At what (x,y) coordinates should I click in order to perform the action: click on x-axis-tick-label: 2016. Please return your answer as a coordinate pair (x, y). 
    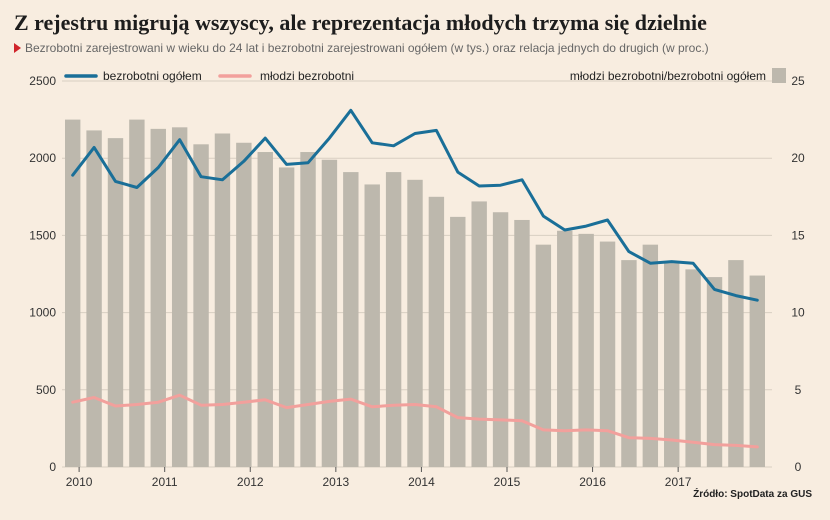
    Looking at the image, I should click on (592, 482).